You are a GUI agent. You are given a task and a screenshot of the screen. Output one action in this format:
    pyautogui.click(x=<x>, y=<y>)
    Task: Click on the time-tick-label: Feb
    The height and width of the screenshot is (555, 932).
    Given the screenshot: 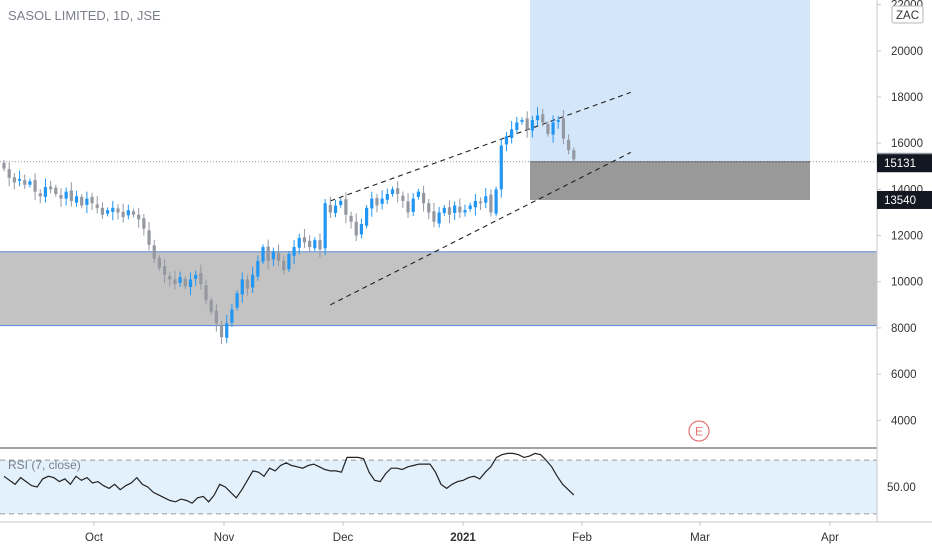 What is the action you would take?
    pyautogui.click(x=582, y=538)
    